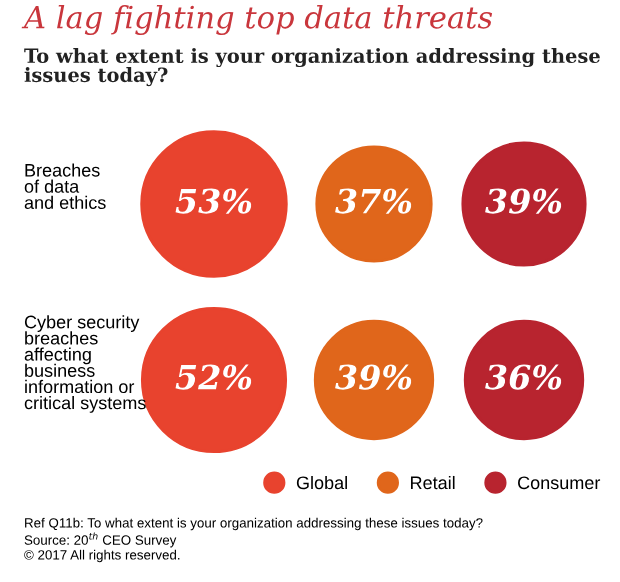 Image resolution: width=620 pixels, height=582 pixels. Describe the element at coordinates (257, 20) in the screenshot. I see `text: A lag fighting top data threats` at that location.